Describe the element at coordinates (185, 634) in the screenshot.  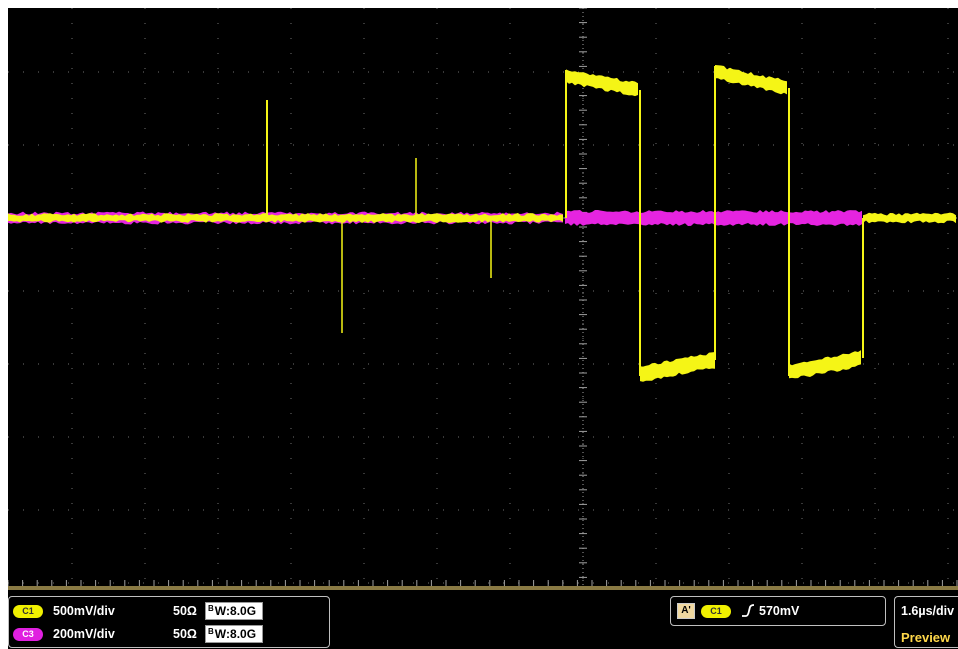
I see `channel-3-impedance: 50Ω` at that location.